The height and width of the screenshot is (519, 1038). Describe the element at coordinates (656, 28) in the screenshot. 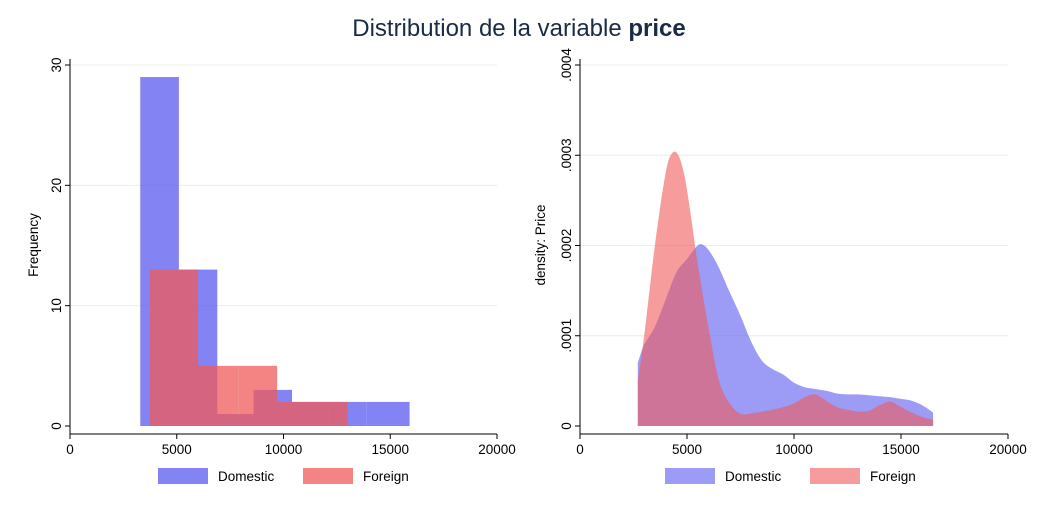

I see `figure-title-variable: price` at that location.